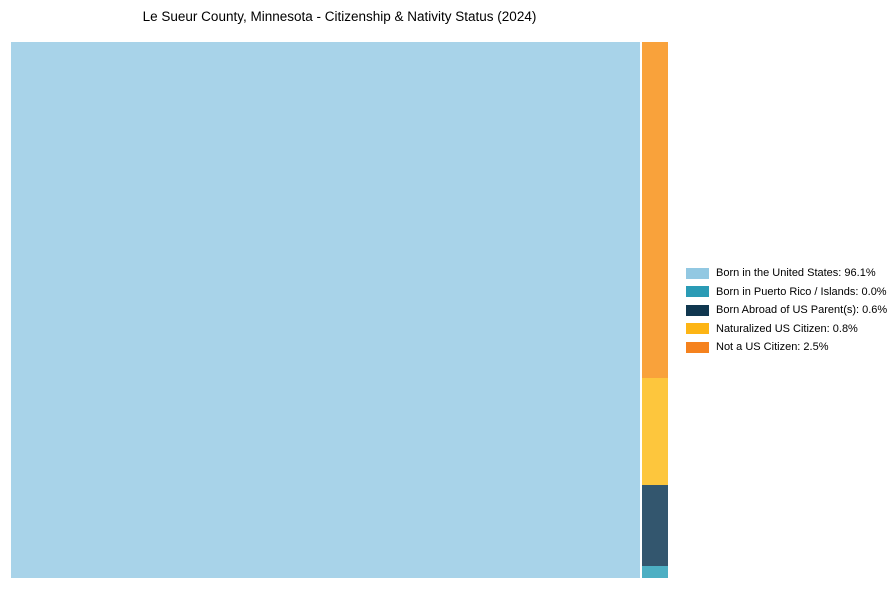 The image size is (889, 590). I want to click on treemap-column, so click(655, 310).